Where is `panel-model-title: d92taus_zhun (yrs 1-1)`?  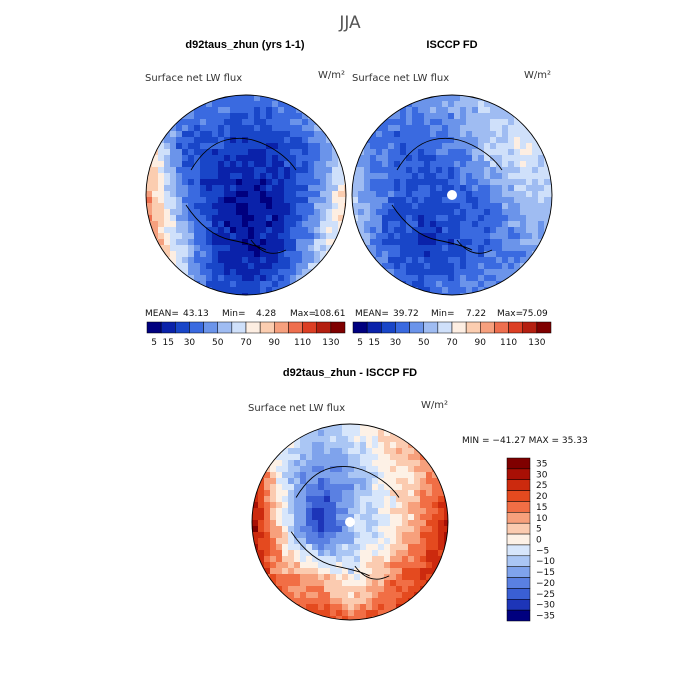
panel-model-title: d92taus_zhun (yrs 1-1) is located at coordinates (245, 45).